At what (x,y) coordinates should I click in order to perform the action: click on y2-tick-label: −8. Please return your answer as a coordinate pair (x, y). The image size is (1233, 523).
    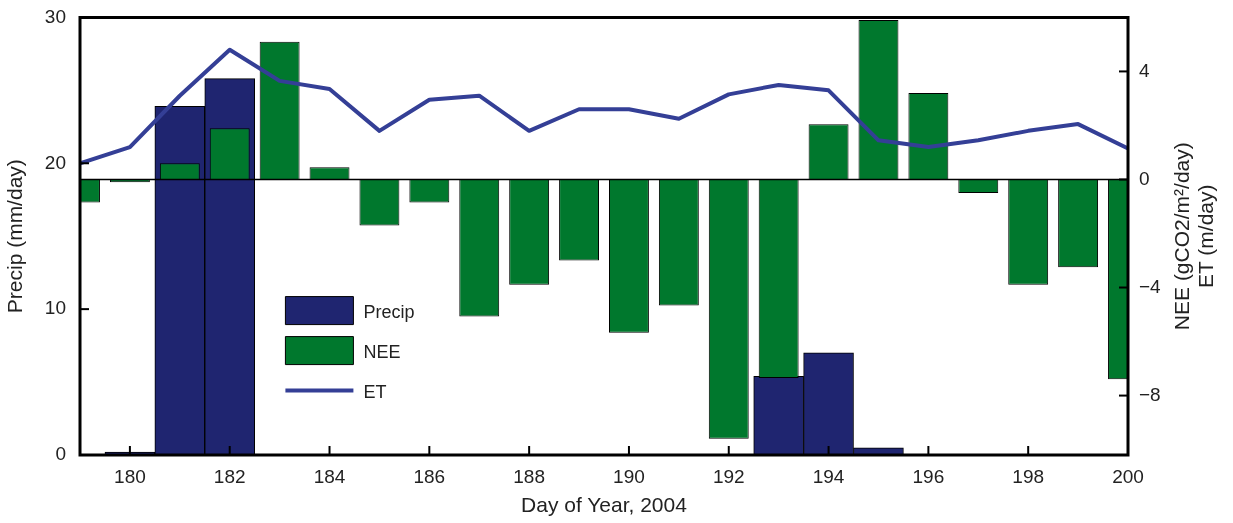
    Looking at the image, I should click on (1150, 394).